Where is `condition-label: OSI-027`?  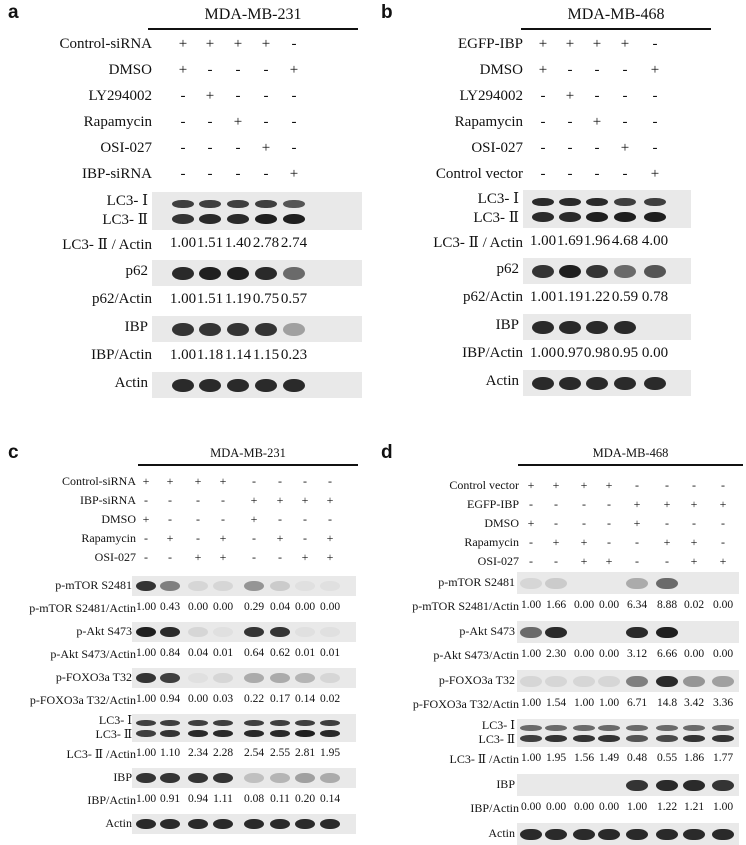
condition-label: OSI-027 is located at coordinates (126, 148).